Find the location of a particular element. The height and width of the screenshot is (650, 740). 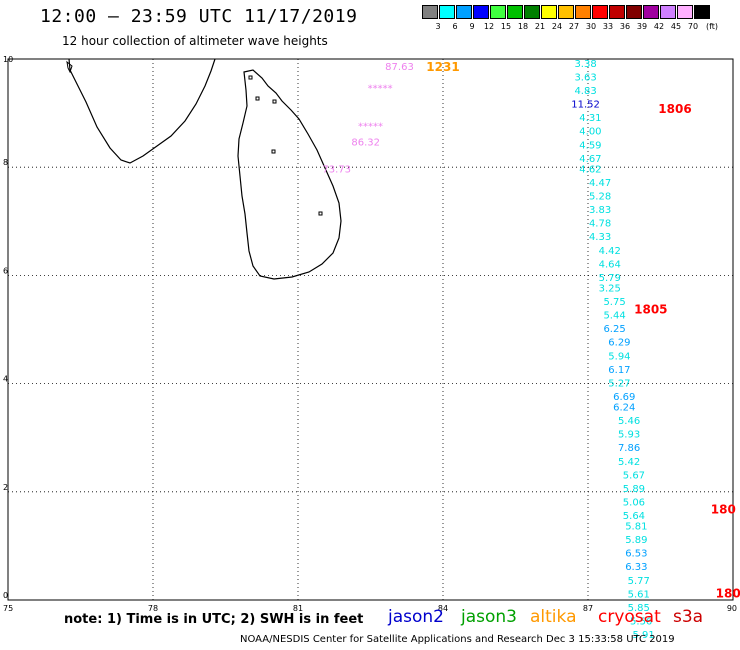

latitude-tick-label: 8 is located at coordinates (5, 162).